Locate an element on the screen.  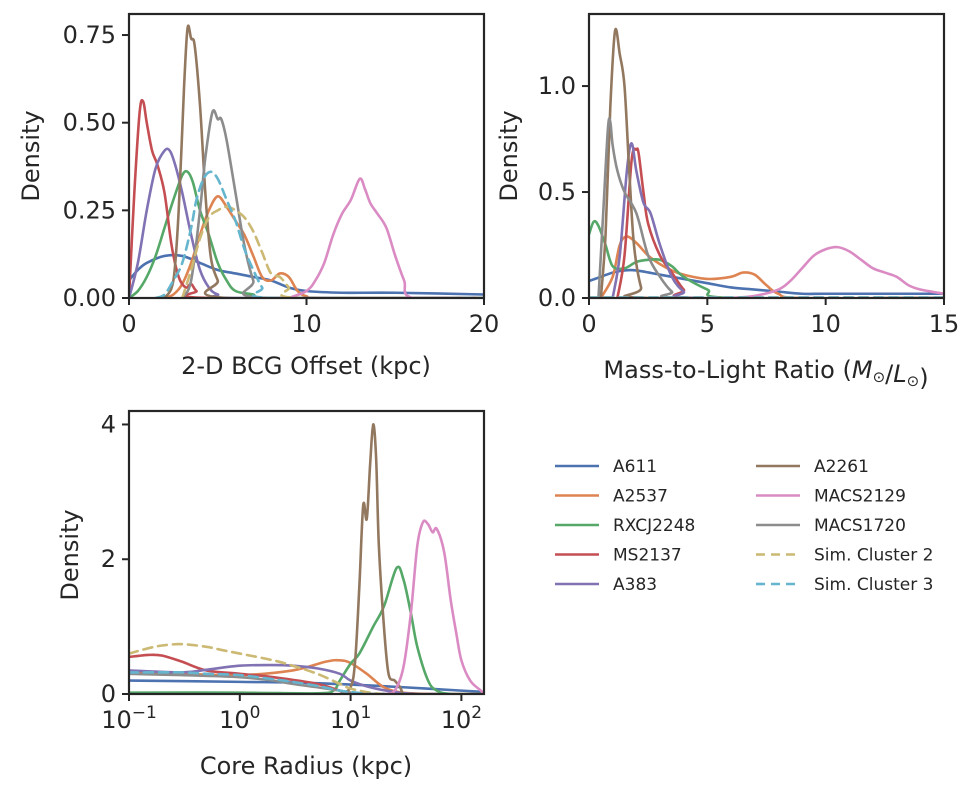
legend-item-ms2137: MS2137 is located at coordinates (618, 556).